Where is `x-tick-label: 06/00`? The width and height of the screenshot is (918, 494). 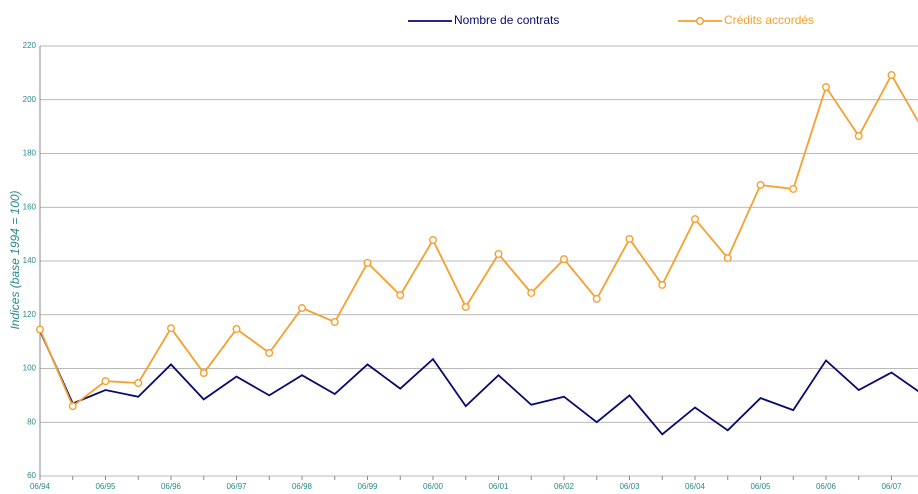 x-tick-label: 06/00 is located at coordinates (433, 486).